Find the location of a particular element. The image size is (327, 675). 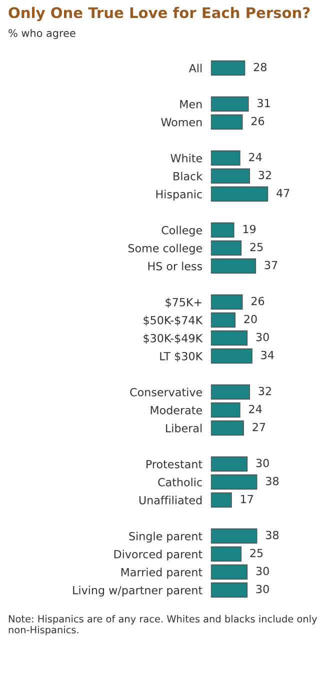

y-tick-label: Black is located at coordinates (188, 176).